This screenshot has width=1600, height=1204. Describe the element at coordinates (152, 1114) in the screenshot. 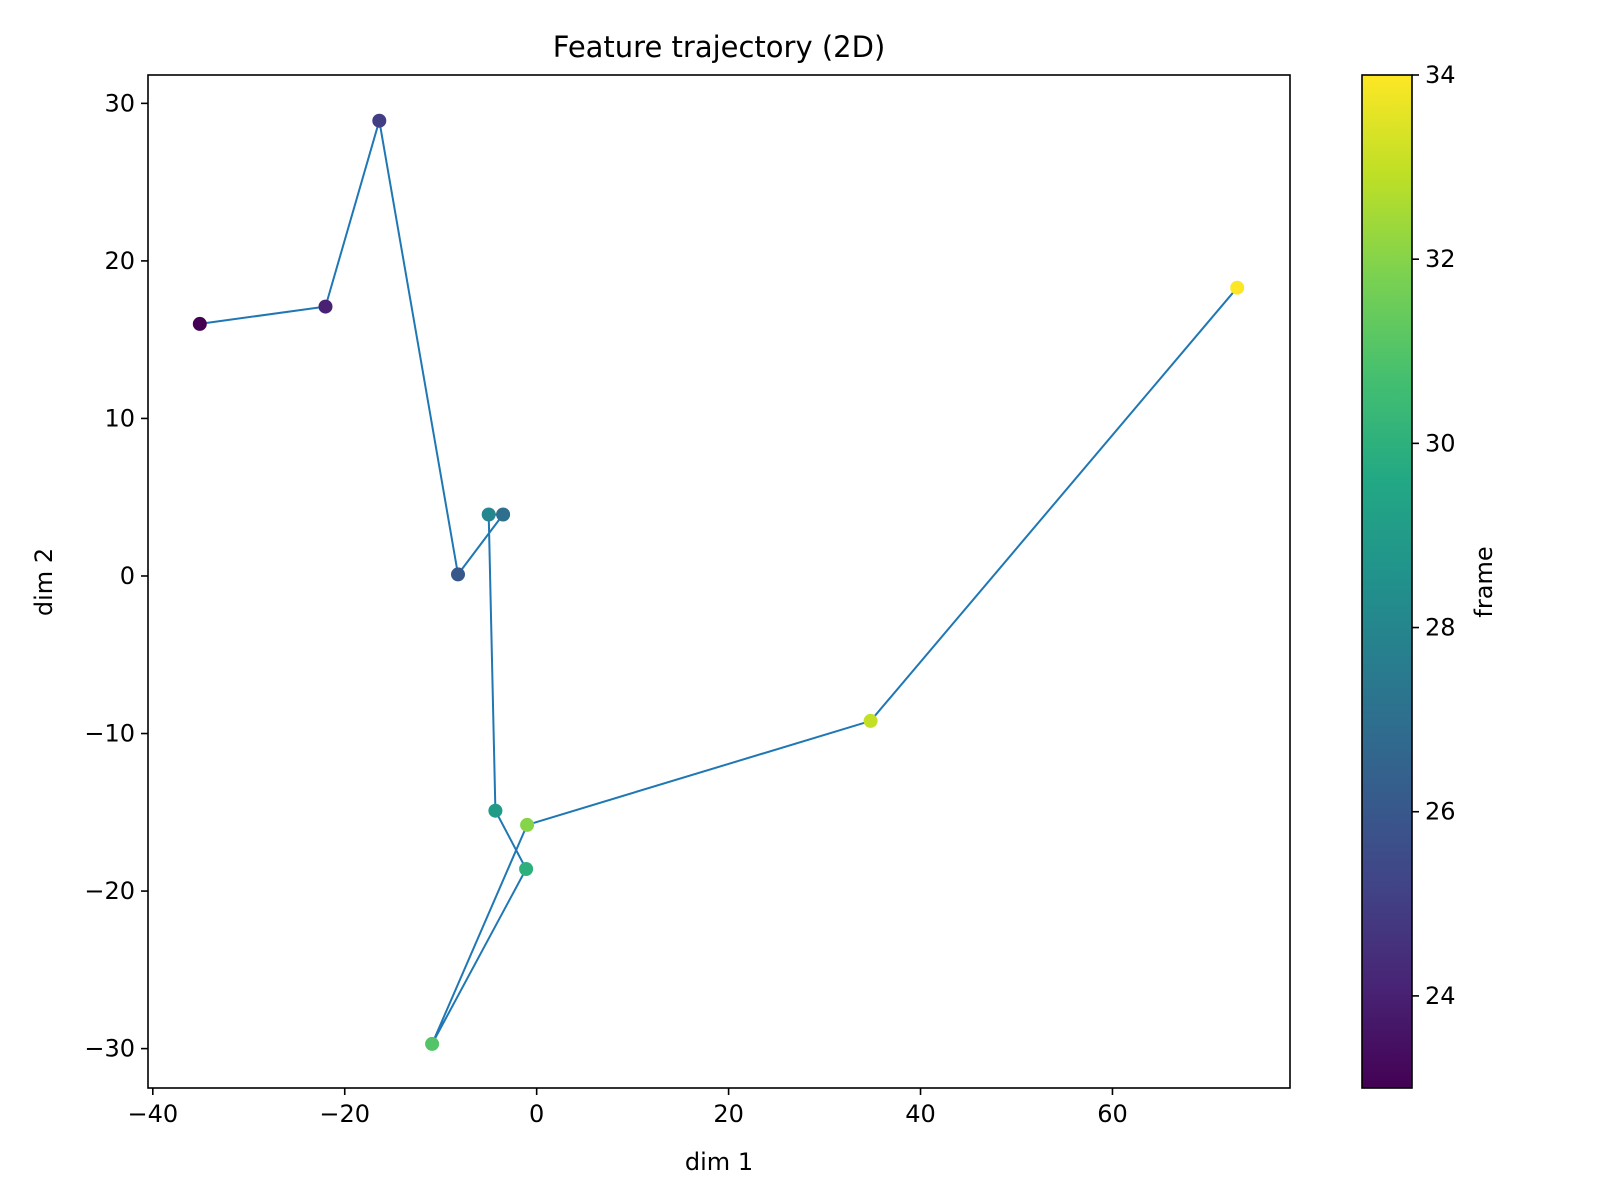

I see `x-tick-label: −40` at that location.